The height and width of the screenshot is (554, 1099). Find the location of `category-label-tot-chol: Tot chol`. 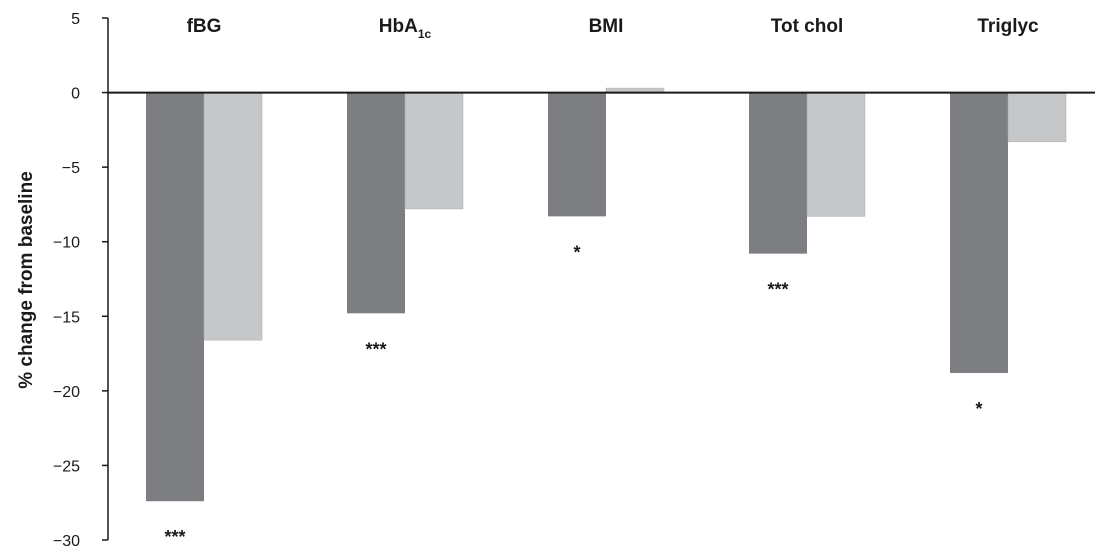

category-label-tot-chol: Tot chol is located at coordinates (807, 26).